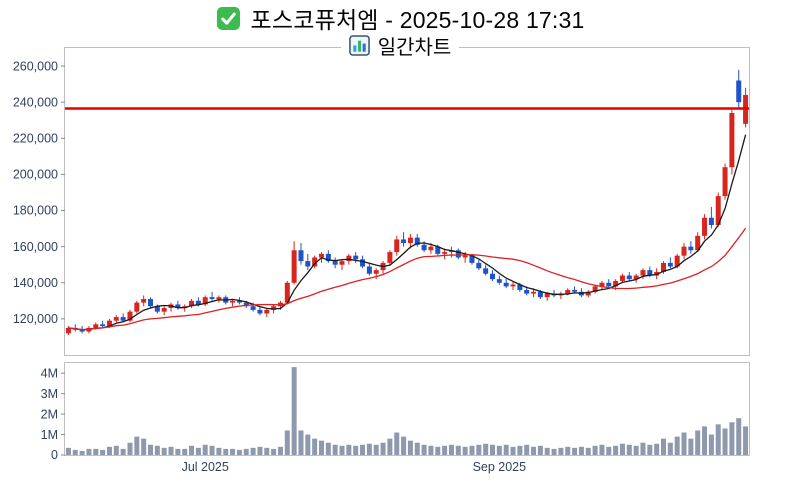 The height and width of the screenshot is (500, 800). I want to click on chart-type-label: 일간차트, so click(414, 47).